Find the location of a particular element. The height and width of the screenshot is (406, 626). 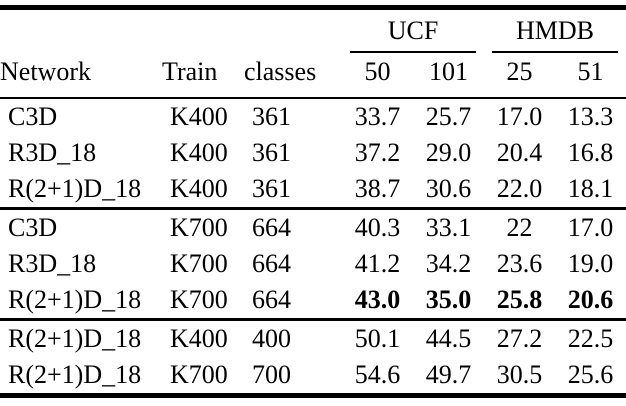

cell-ucf101: 29.0 is located at coordinates (448, 152).